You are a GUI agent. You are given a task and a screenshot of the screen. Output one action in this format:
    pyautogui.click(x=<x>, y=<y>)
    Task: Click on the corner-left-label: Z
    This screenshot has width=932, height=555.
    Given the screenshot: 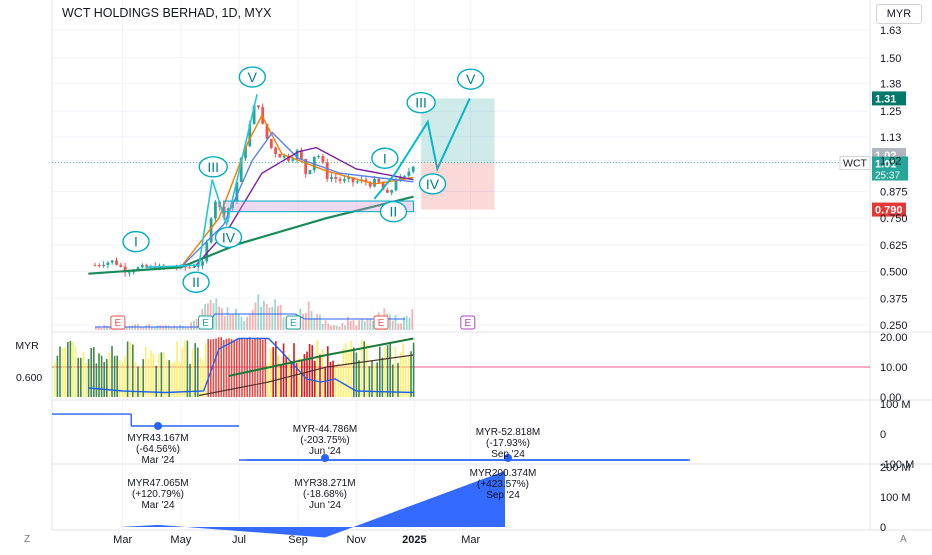 What is the action you would take?
    pyautogui.click(x=27, y=539)
    